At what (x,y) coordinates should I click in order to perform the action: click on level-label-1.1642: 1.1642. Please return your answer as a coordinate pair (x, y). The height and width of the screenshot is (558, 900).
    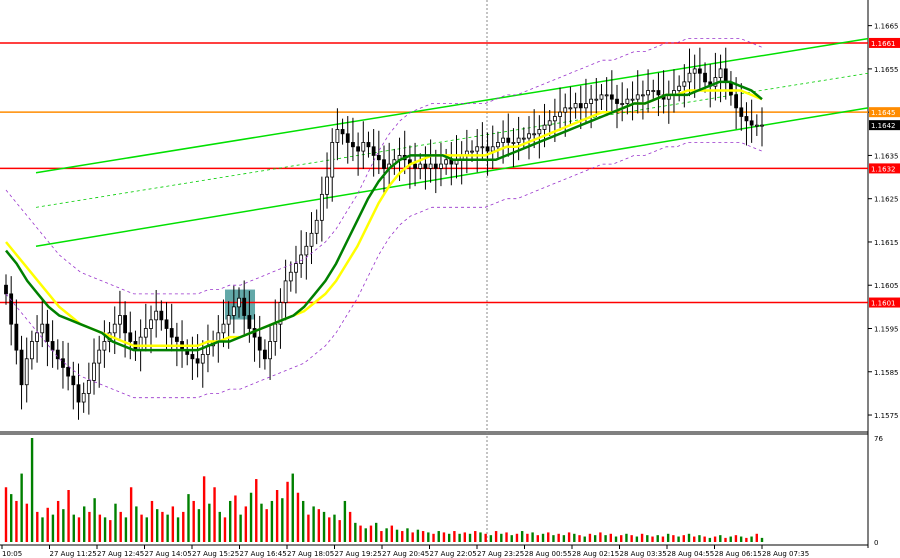
    Looking at the image, I should click on (883, 126).